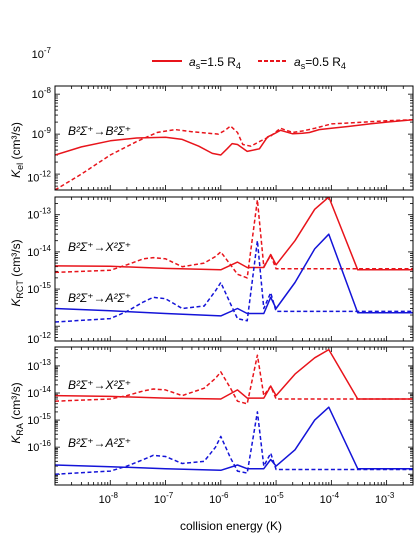 The width and height of the screenshot is (415, 542). What do you see at coordinates (385, 498) in the screenshot?
I see `x-tick-label: 10⁻³` at bounding box center [385, 498].